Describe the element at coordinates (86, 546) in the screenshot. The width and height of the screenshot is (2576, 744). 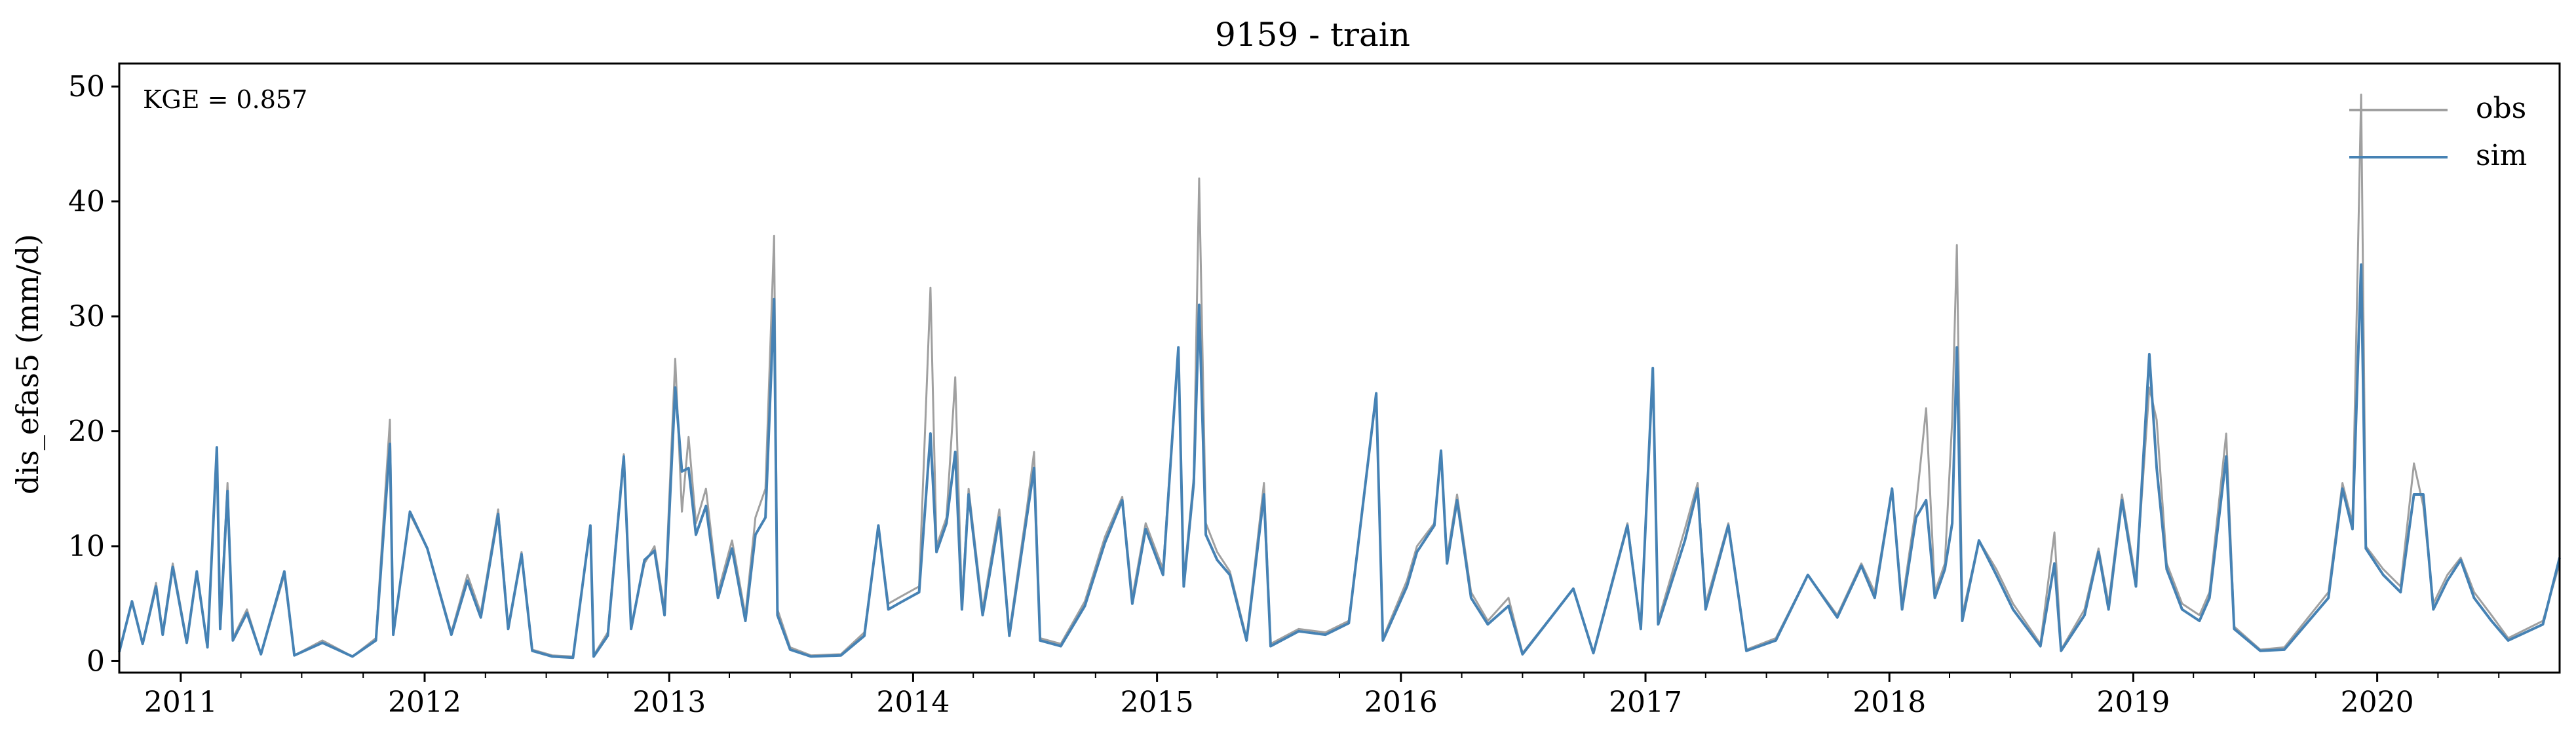
I see `y-tick-label: 10` at that location.